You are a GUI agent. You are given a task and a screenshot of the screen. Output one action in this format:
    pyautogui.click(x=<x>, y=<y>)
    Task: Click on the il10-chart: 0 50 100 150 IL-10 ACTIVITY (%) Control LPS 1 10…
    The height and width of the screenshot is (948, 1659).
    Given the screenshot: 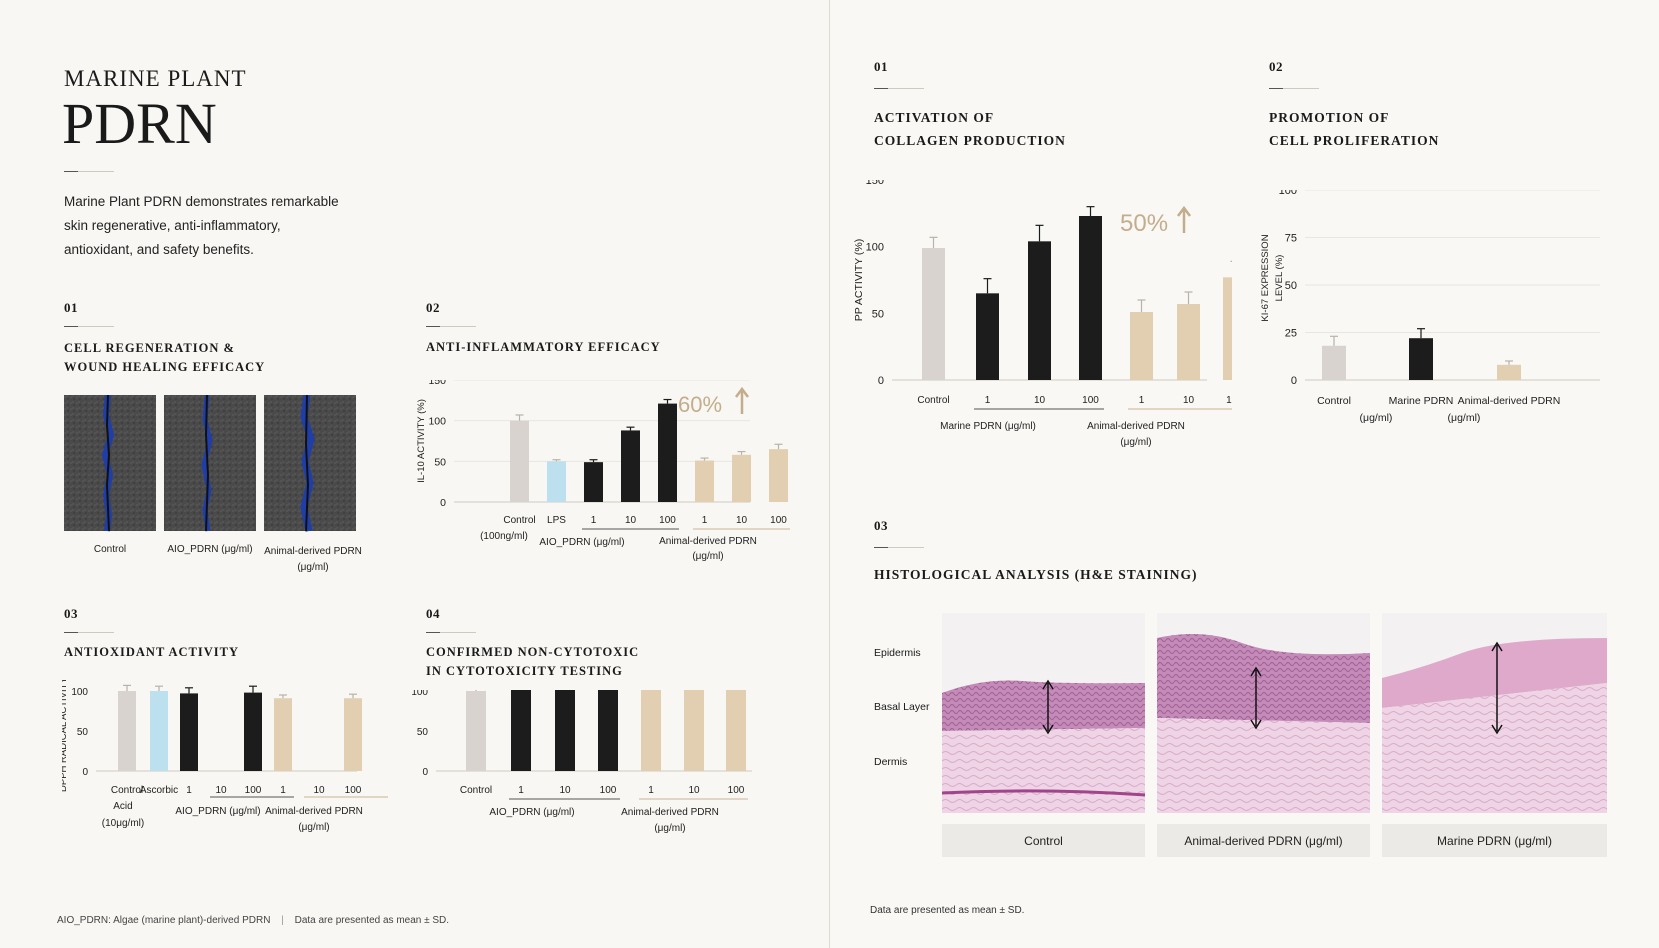 What is the action you would take?
    pyautogui.click(x=603, y=471)
    